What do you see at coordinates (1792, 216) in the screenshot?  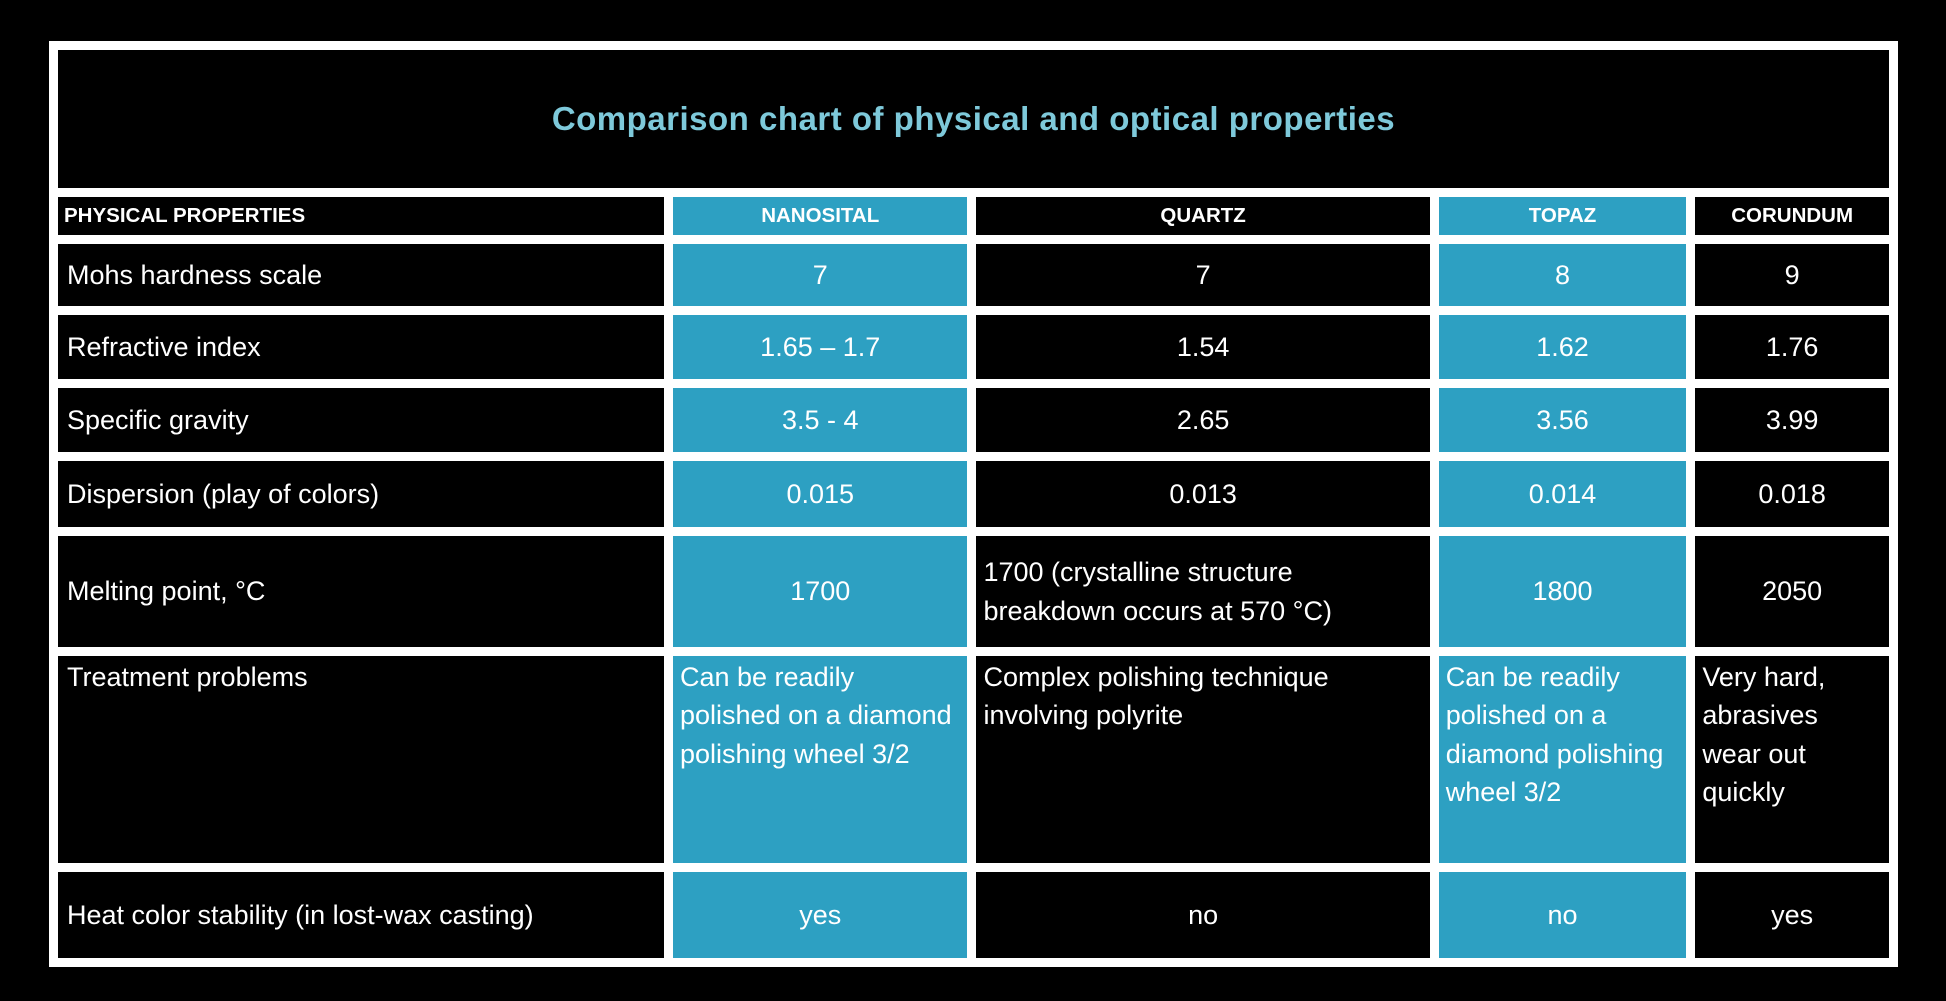 I see `column-header: CORUNDUM` at bounding box center [1792, 216].